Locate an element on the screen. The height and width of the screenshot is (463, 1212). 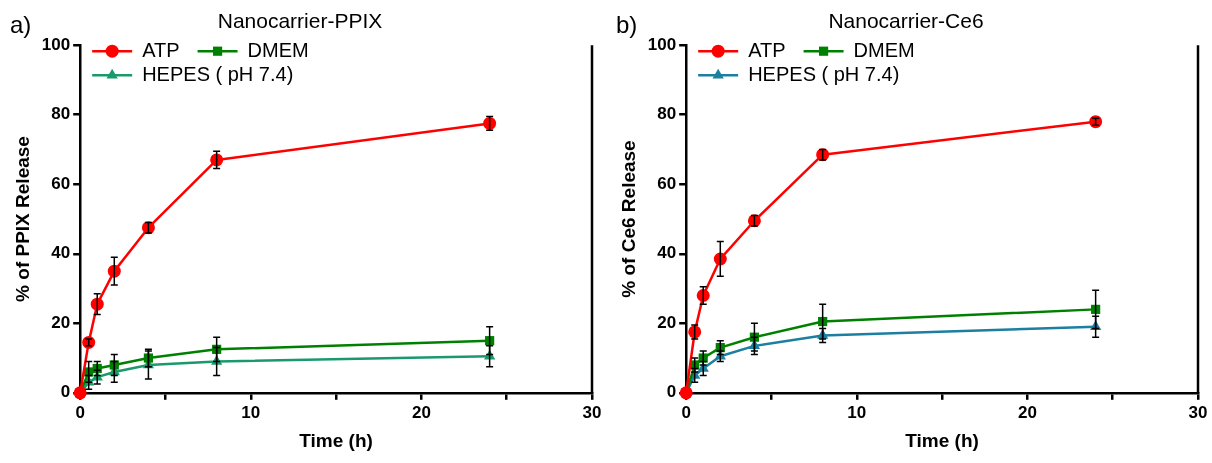
text: a) is located at coordinates (21, 24).